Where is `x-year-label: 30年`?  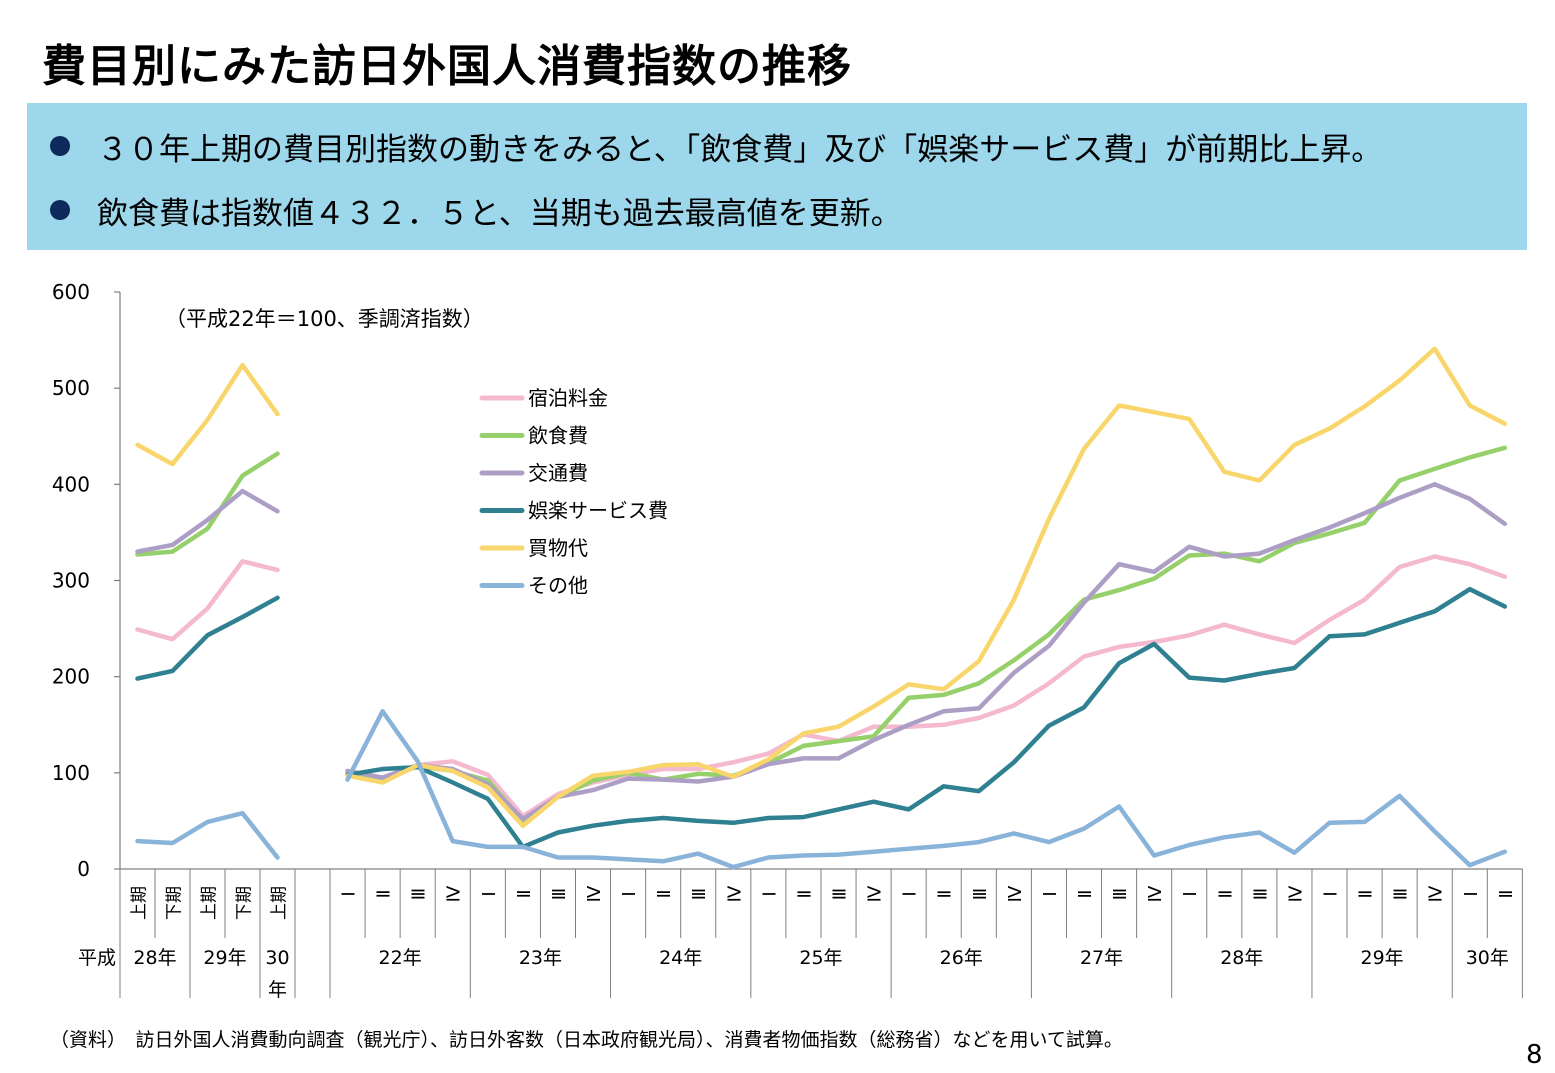
x-year-label: 30年 is located at coordinates (1487, 958).